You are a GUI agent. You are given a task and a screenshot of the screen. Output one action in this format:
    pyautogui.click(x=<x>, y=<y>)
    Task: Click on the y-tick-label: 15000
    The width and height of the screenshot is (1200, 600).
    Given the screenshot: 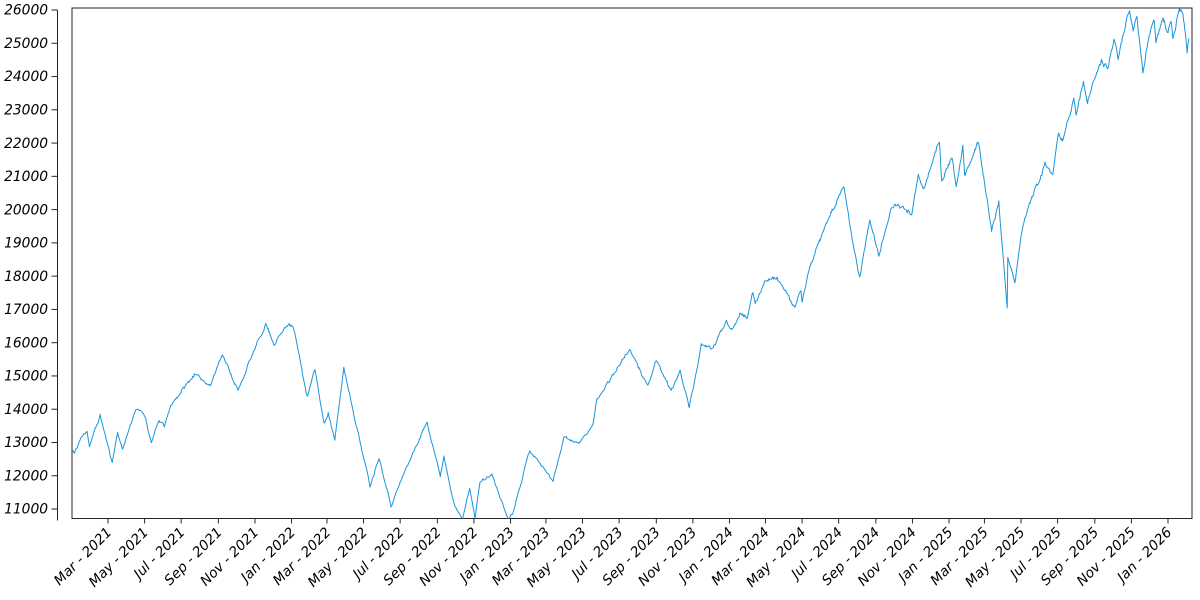 What is the action you would take?
    pyautogui.click(x=26, y=377)
    